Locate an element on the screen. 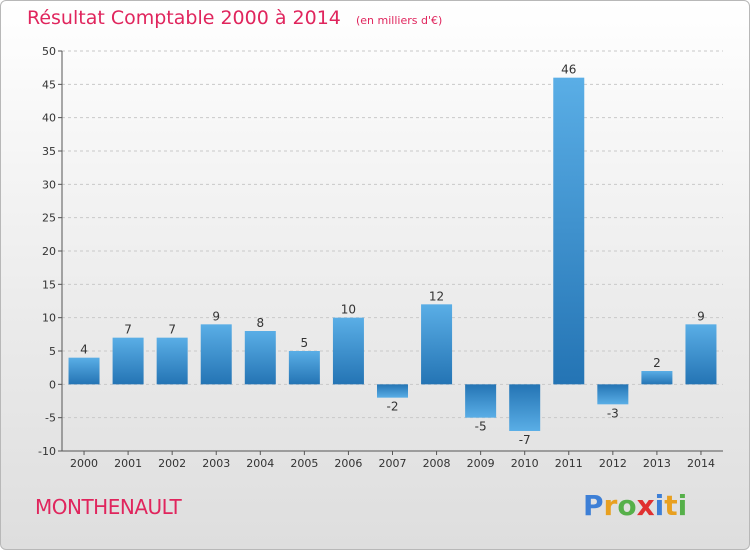 This screenshot has height=550, width=750. x-tick-label: 2009 is located at coordinates (481, 463).